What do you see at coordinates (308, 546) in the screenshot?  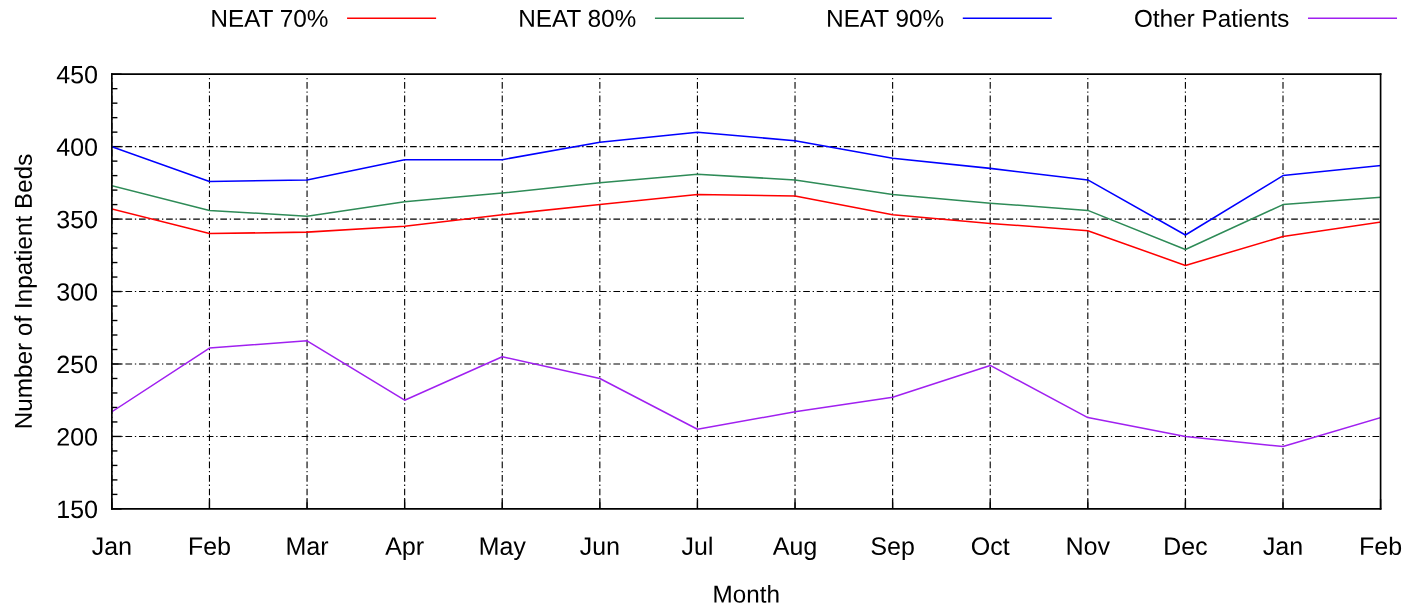 I see `x-tick-label: Mar` at bounding box center [308, 546].